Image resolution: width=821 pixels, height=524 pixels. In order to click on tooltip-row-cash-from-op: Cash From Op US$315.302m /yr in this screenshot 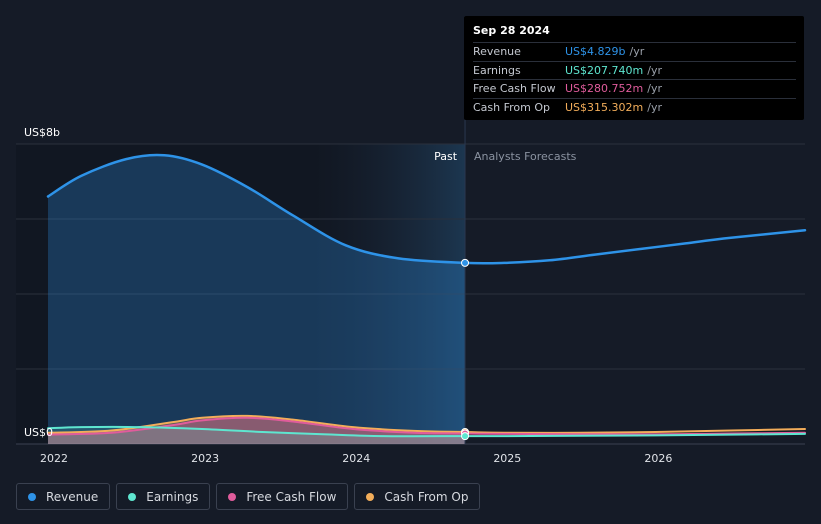, I will do `click(634, 107)`.